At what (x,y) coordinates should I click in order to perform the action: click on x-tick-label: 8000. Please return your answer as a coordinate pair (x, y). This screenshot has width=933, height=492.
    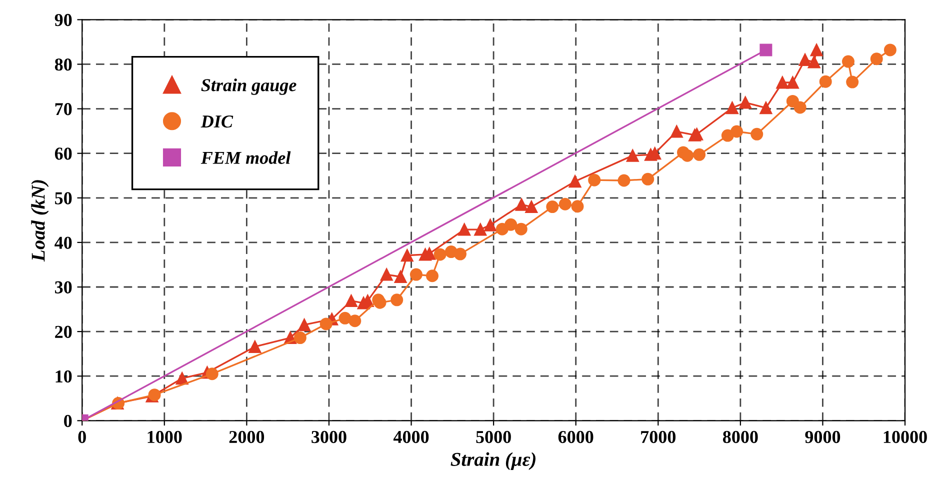
    Looking at the image, I should click on (740, 437).